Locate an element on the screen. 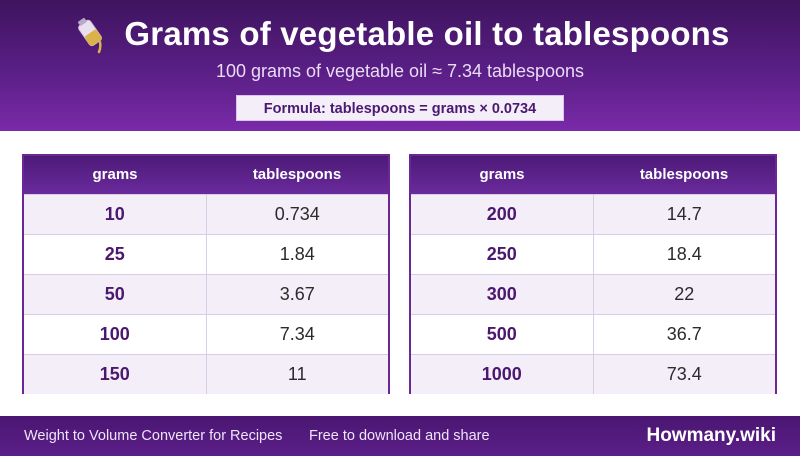  formula-box: Formula: tablespoons = grams × 0.0734 is located at coordinates (400, 108).